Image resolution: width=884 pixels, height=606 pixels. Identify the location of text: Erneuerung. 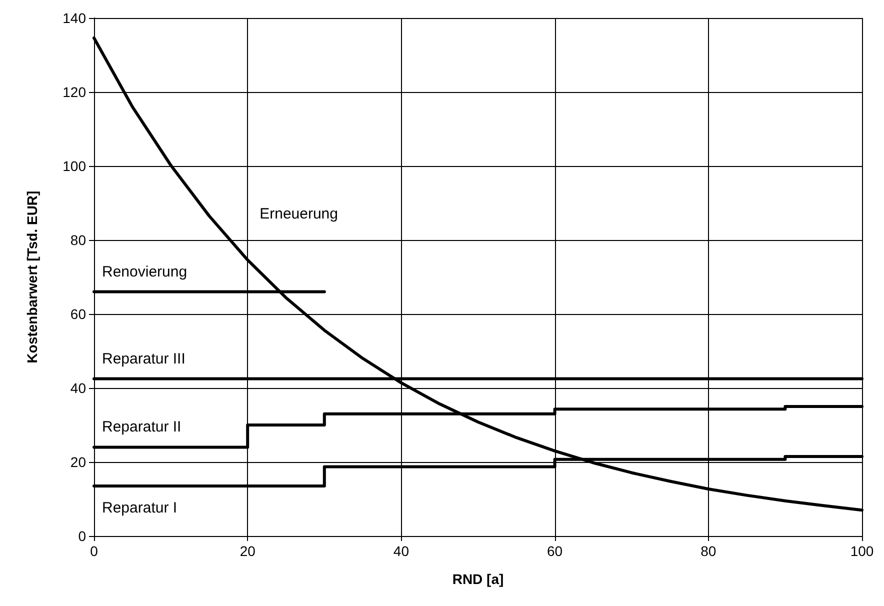
(299, 213).